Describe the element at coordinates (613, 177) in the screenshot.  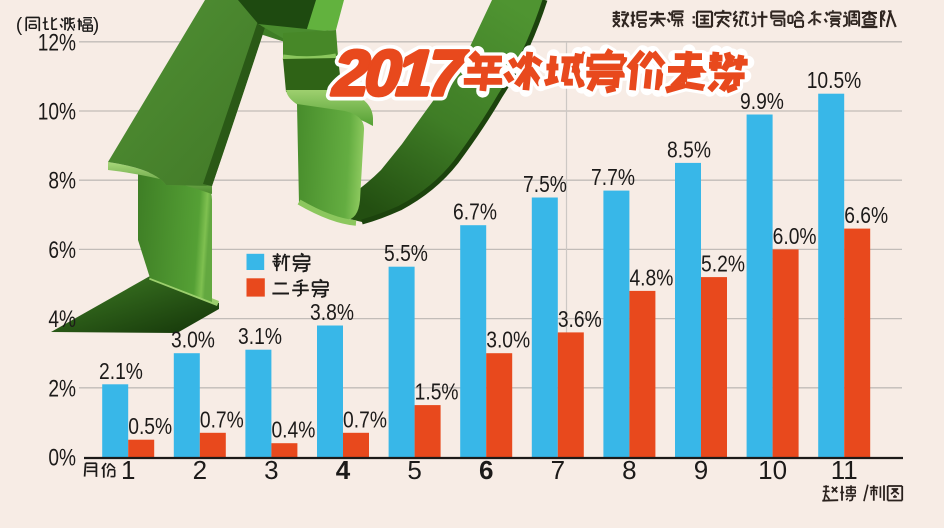
I see `svg-text: 7.7%` at that location.